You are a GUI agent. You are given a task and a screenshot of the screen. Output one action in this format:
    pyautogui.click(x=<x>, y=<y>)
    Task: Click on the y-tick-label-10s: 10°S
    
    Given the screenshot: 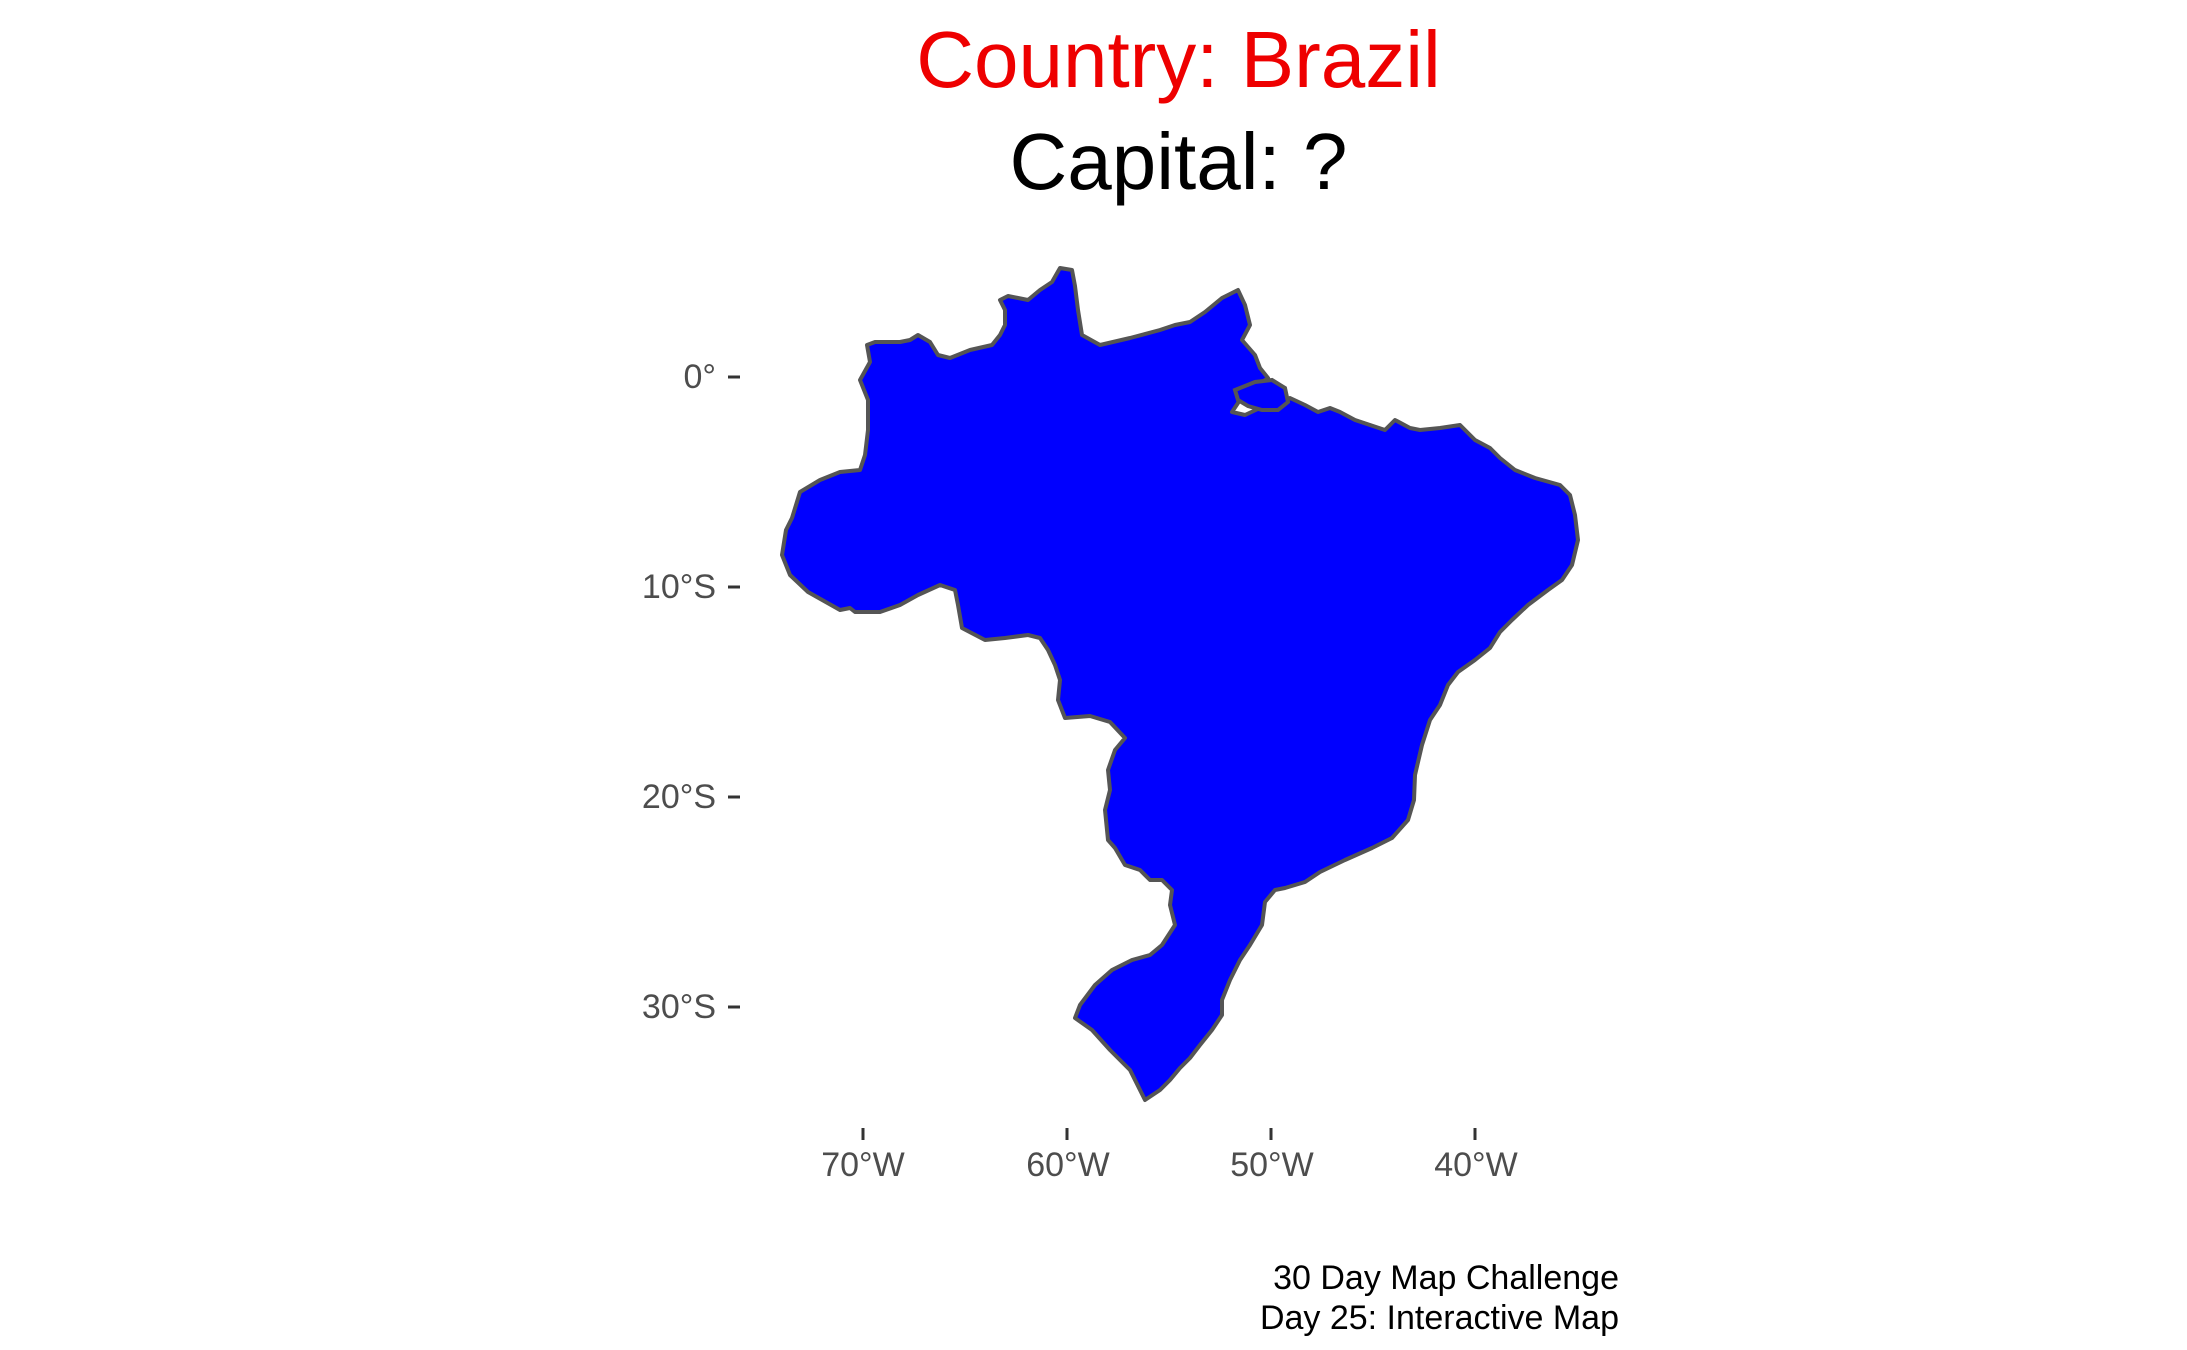 What is the action you would take?
    pyautogui.click(x=678, y=587)
    